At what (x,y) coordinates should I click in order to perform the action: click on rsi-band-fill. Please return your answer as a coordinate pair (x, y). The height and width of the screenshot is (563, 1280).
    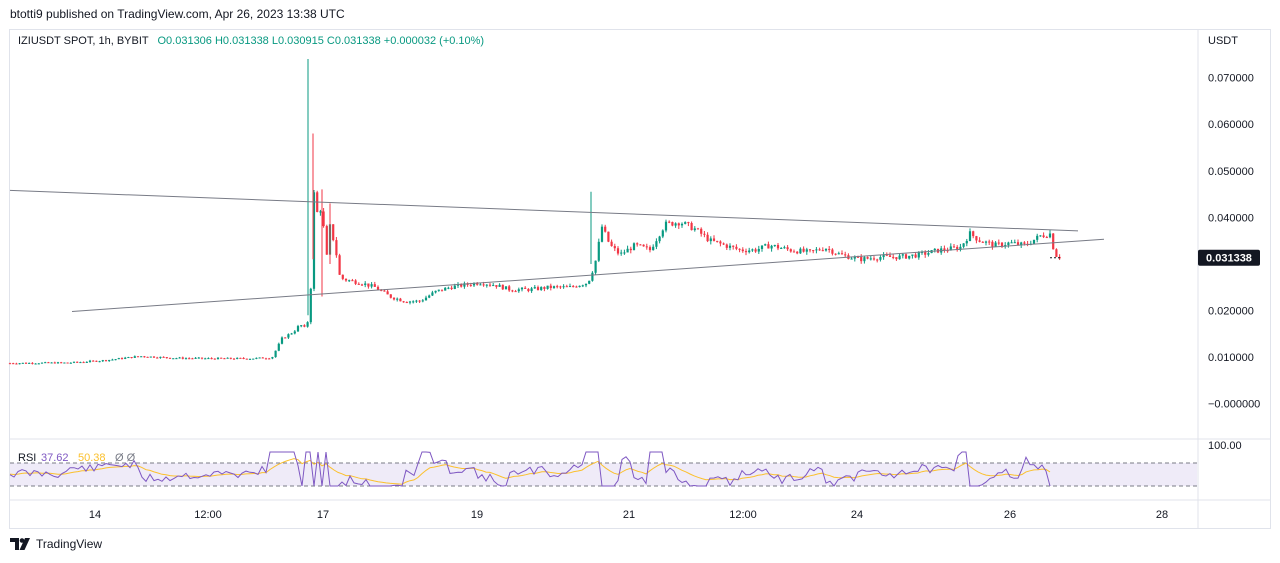
    Looking at the image, I should click on (603, 474).